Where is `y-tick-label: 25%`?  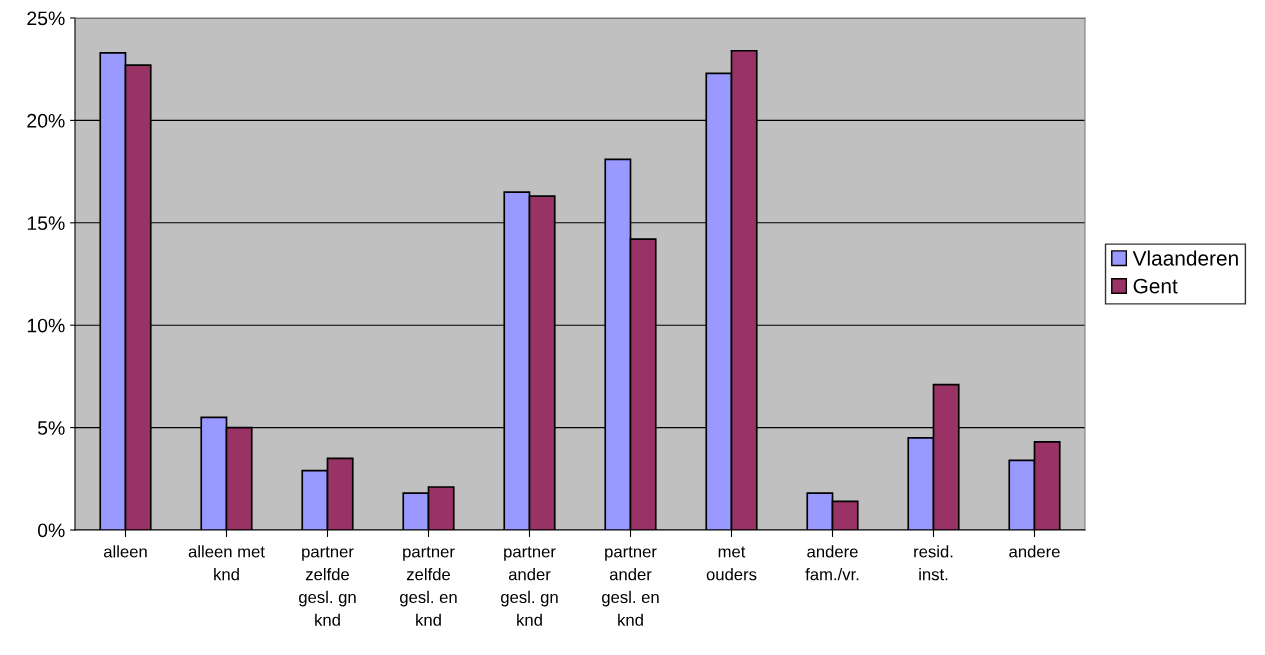 y-tick-label: 25% is located at coordinates (46, 18).